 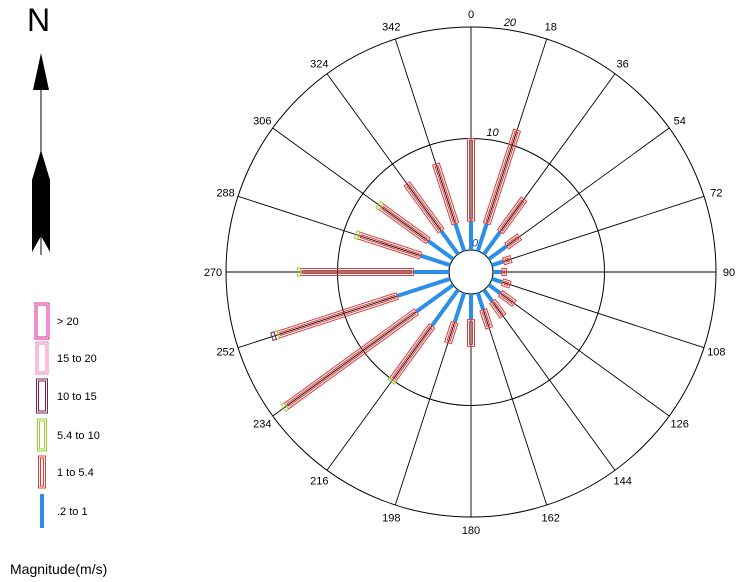 What do you see at coordinates (68, 322) in the screenshot?
I see `legend-label: > 20` at bounding box center [68, 322].